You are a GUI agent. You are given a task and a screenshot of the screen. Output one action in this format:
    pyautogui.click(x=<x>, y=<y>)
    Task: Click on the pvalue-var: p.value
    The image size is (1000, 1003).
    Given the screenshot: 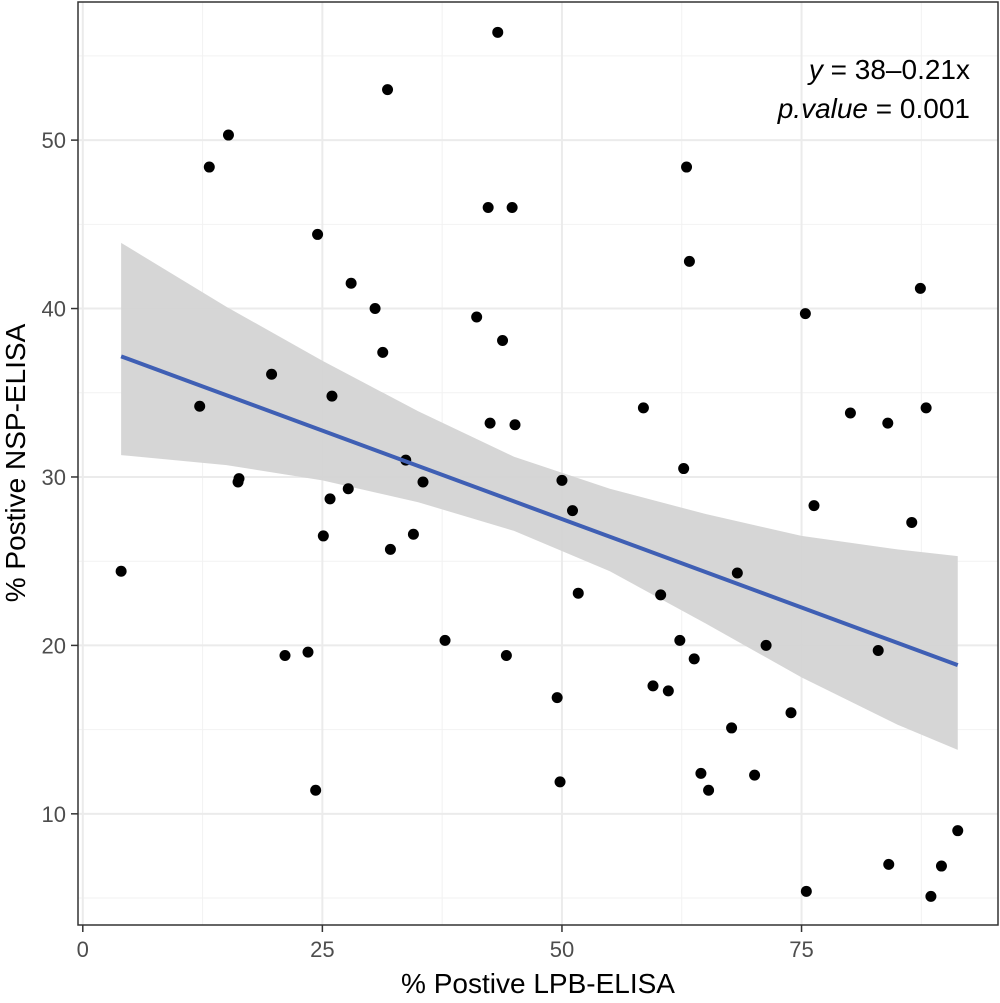 What is the action you would take?
    pyautogui.click(x=822, y=108)
    